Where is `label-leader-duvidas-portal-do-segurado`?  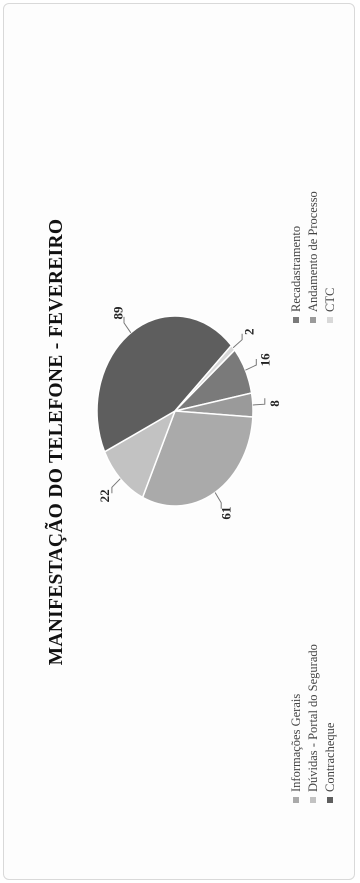
label-leader-duvidas-portal-do-segurado is located at coordinates (116, 486).